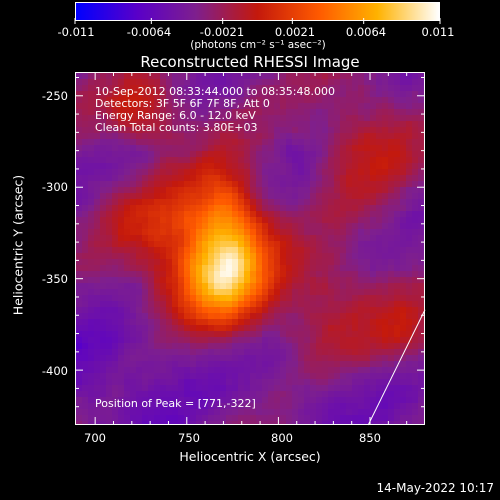 The height and width of the screenshot is (500, 500). Describe the element at coordinates (54, 187) in the screenshot. I see `y-tick-label: -300` at that location.